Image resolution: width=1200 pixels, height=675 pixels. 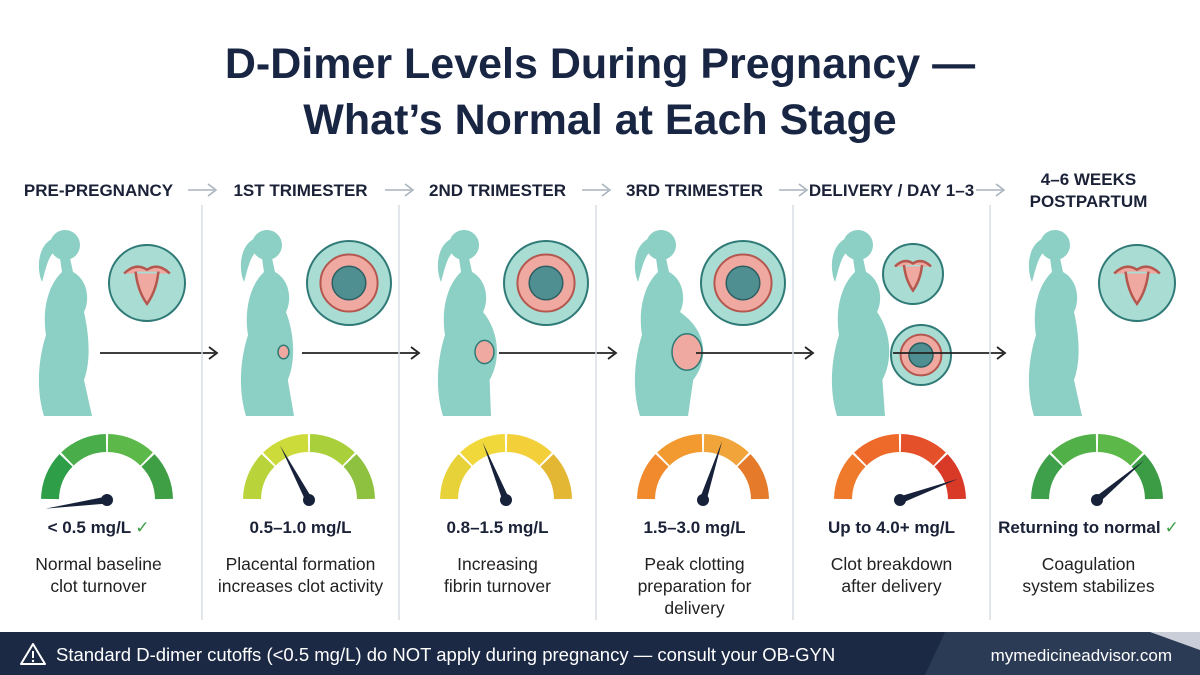 I want to click on description-line: Normal baseline, so click(x=98, y=564).